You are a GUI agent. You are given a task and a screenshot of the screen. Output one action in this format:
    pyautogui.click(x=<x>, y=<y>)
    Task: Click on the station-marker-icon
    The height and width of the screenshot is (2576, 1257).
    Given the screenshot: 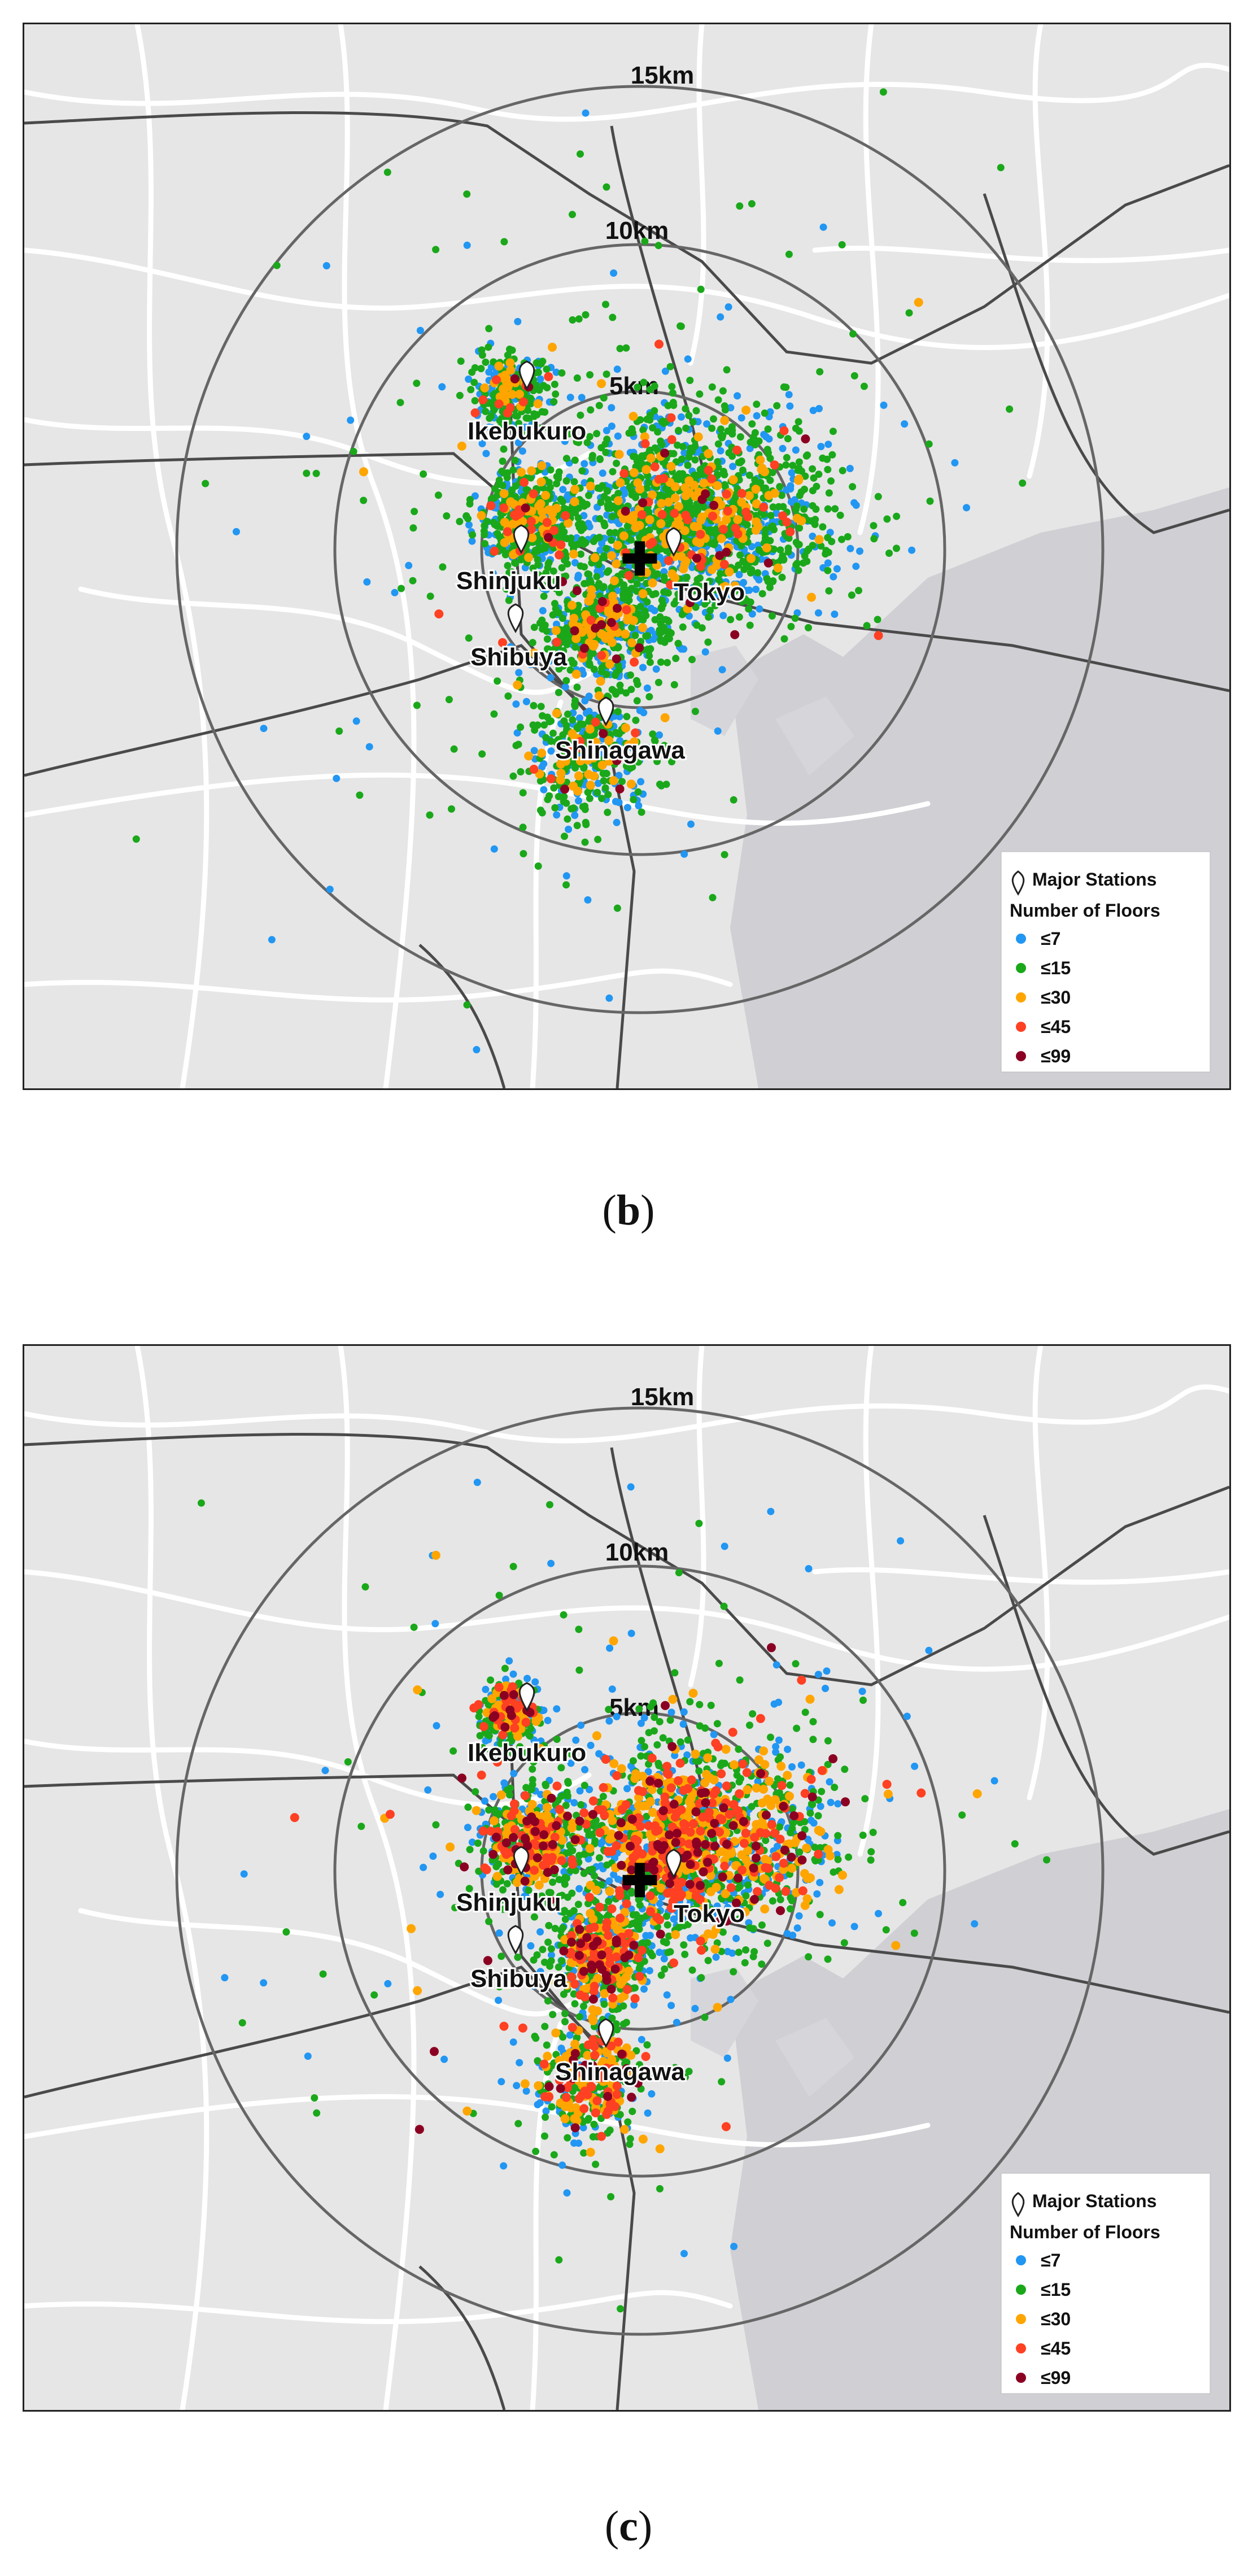 What is the action you would take?
    pyautogui.click(x=515, y=618)
    